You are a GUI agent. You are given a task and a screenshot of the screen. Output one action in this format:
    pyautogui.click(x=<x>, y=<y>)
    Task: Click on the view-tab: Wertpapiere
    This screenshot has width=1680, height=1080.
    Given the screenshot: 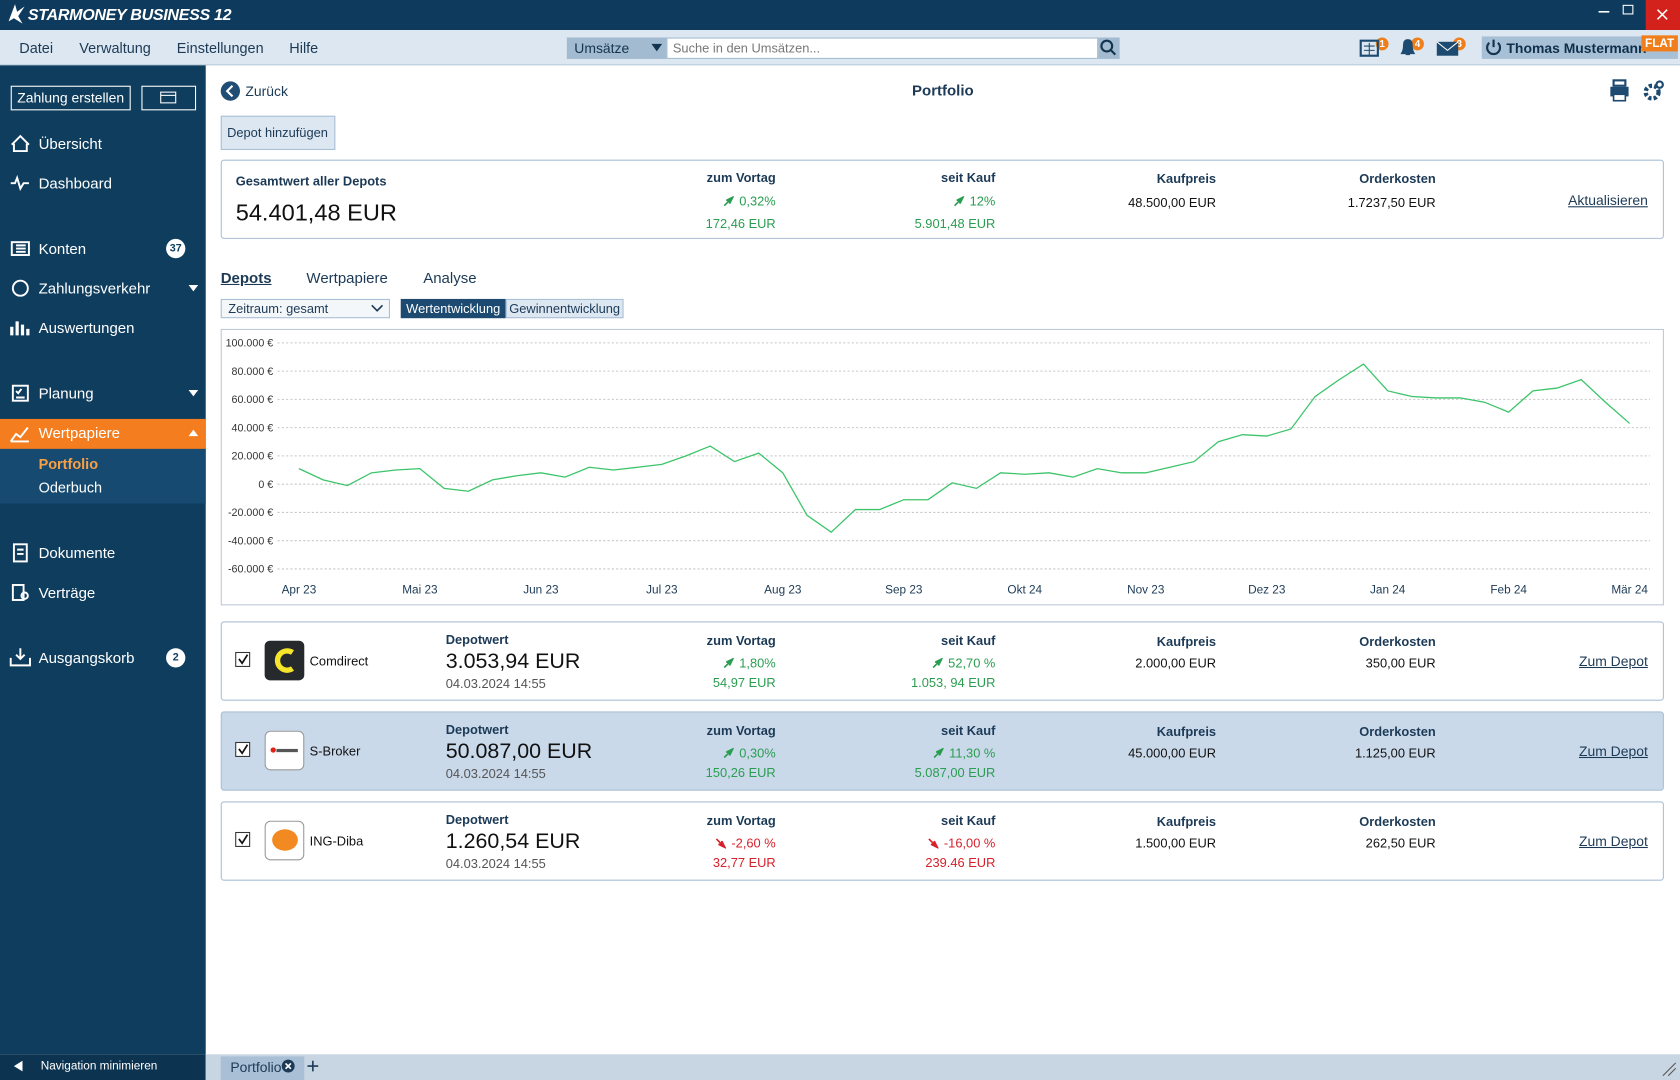 What is the action you would take?
    pyautogui.click(x=347, y=277)
    